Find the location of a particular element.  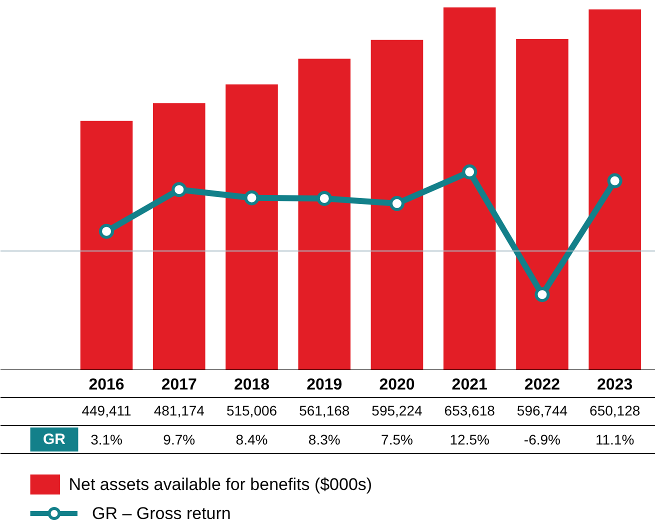

legend-label: Net assets available for benefits ($000s) is located at coordinates (220, 484).